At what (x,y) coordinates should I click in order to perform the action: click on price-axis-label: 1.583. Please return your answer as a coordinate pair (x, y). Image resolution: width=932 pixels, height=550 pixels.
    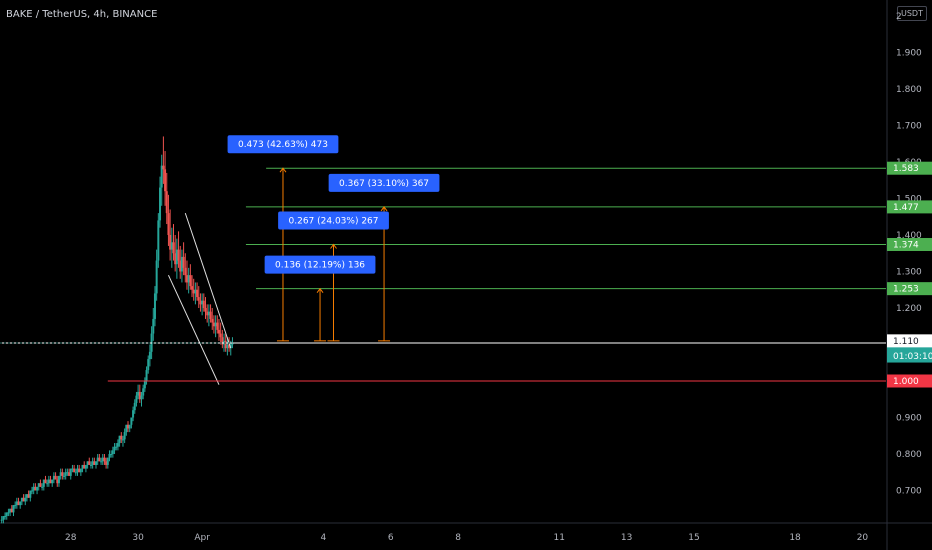
    Looking at the image, I should click on (906, 169).